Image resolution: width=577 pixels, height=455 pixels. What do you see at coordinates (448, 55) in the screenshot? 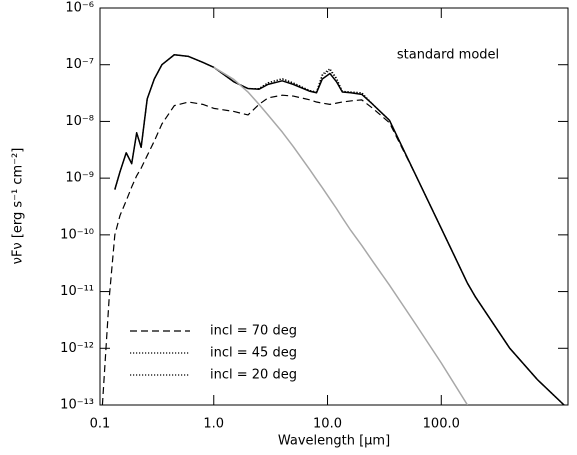
I see `annotation: standard model` at bounding box center [448, 55].